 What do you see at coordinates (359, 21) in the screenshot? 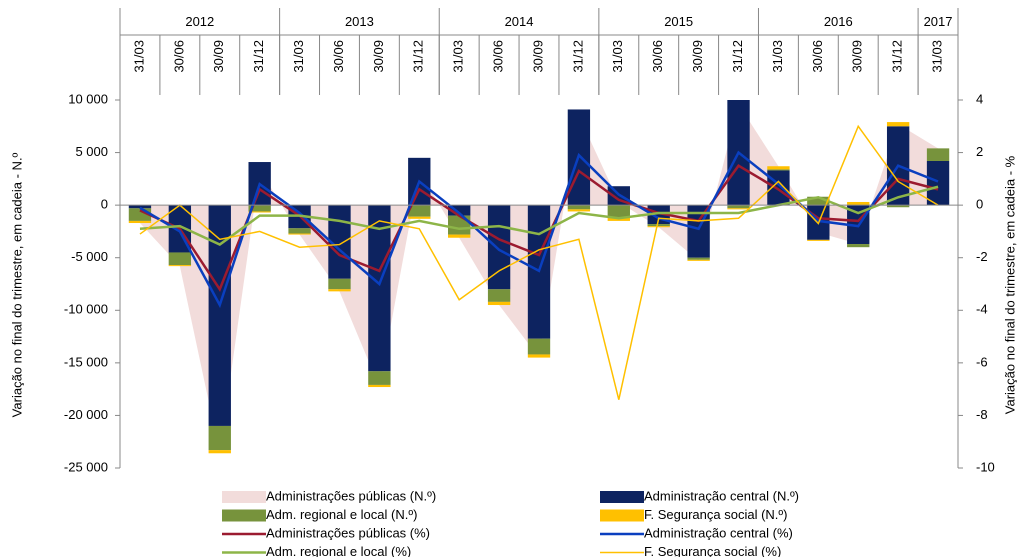
I see `year-label: 2013` at bounding box center [359, 21].